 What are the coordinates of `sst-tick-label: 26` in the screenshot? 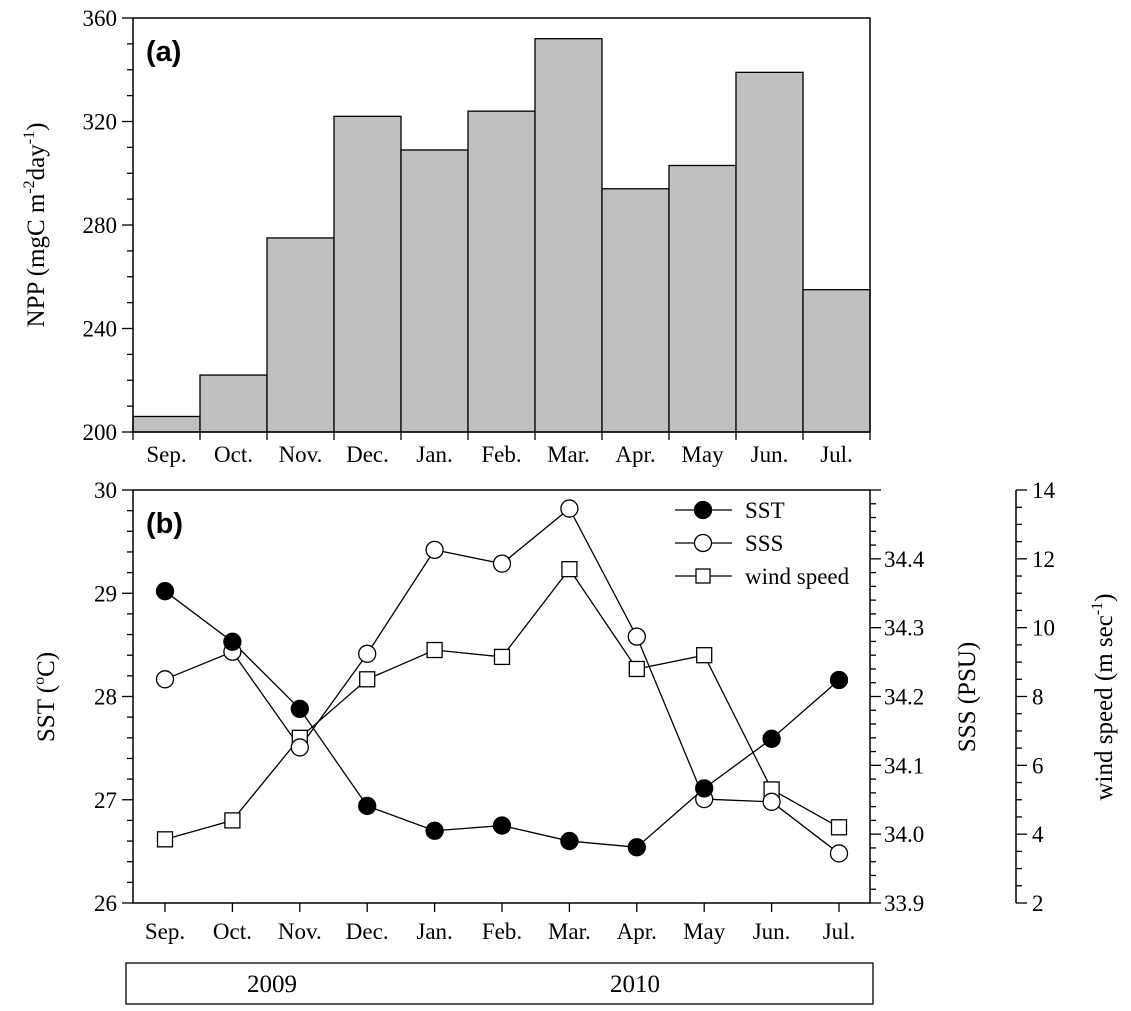 It's located at (105, 903).